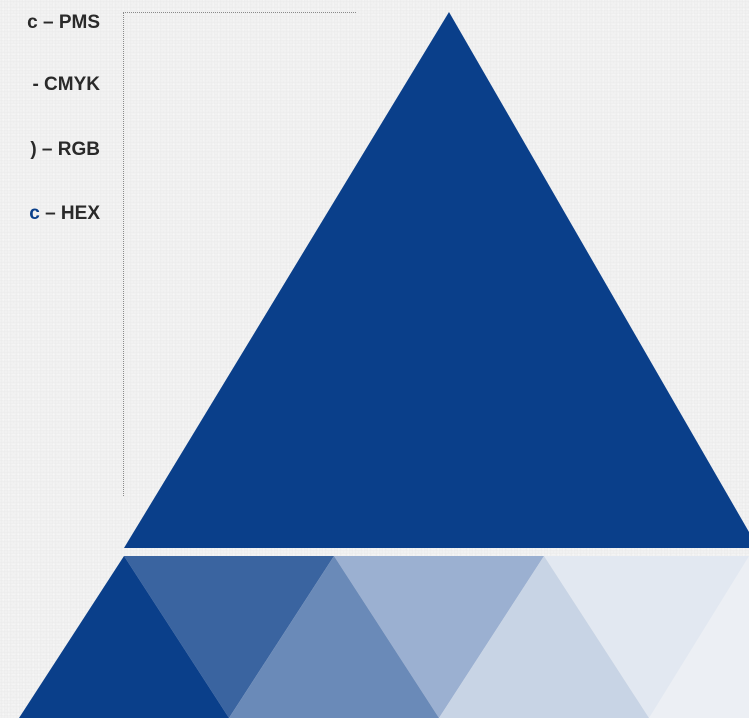 The height and width of the screenshot is (718, 749). Describe the element at coordinates (79, 22) in the screenshot. I see `legend-label-pms: PMS` at that location.